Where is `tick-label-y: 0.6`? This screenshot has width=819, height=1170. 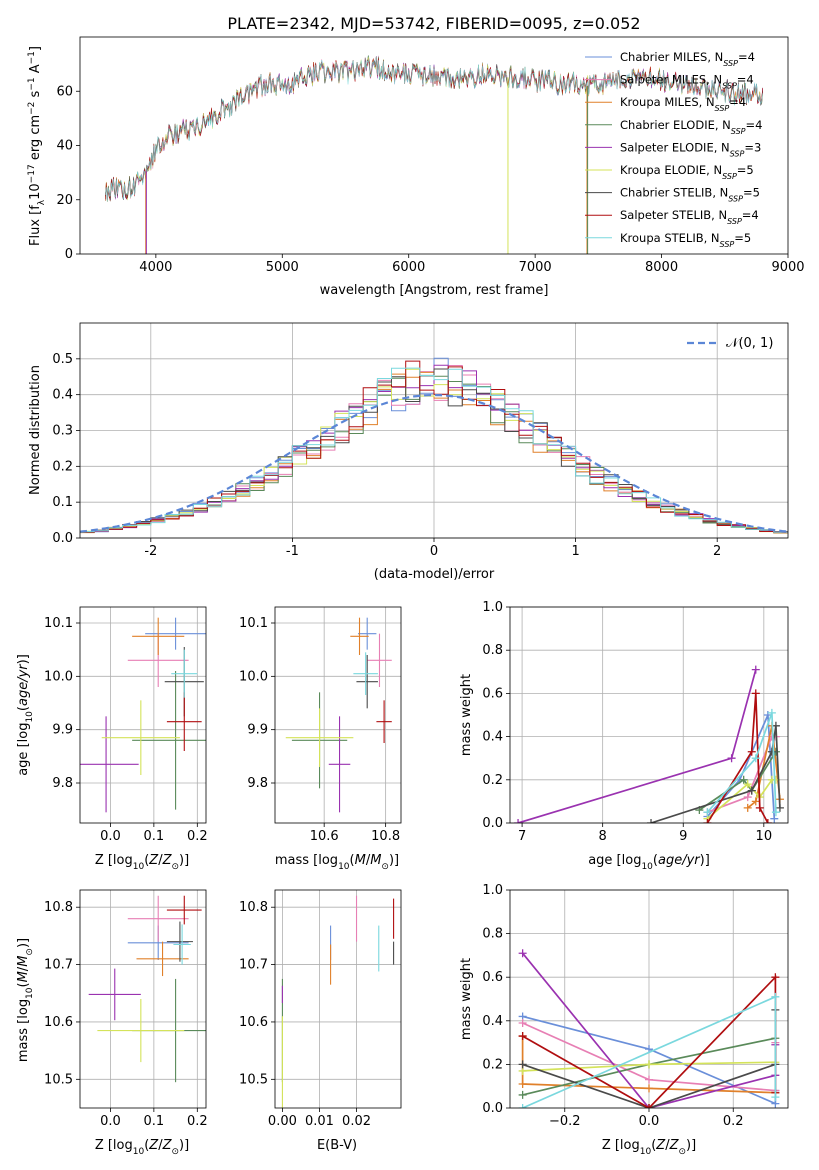 tick-label-y: 0.6 is located at coordinates (492, 693).